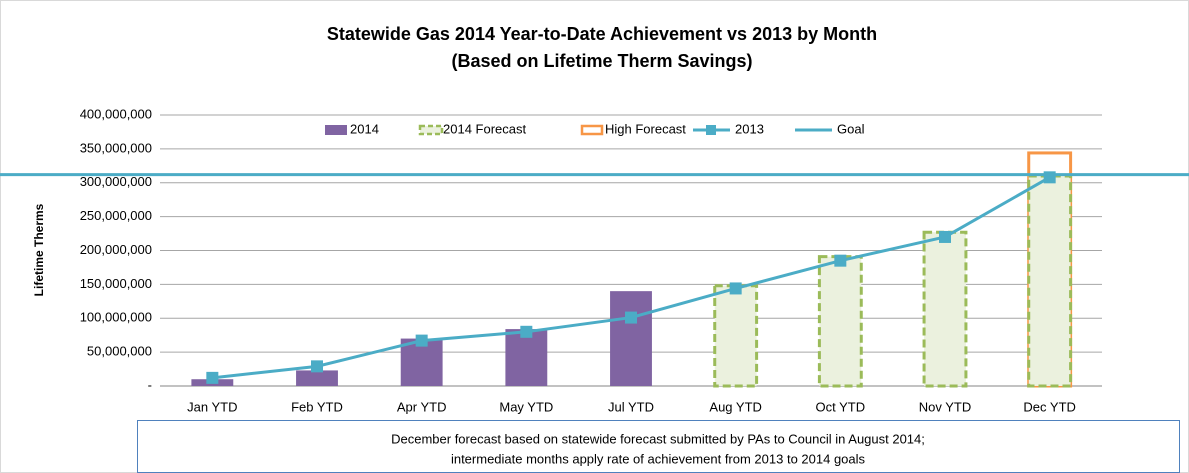  Describe the element at coordinates (119, 351) in the screenshot. I see `y-tick-label: 50,000,000` at that location.